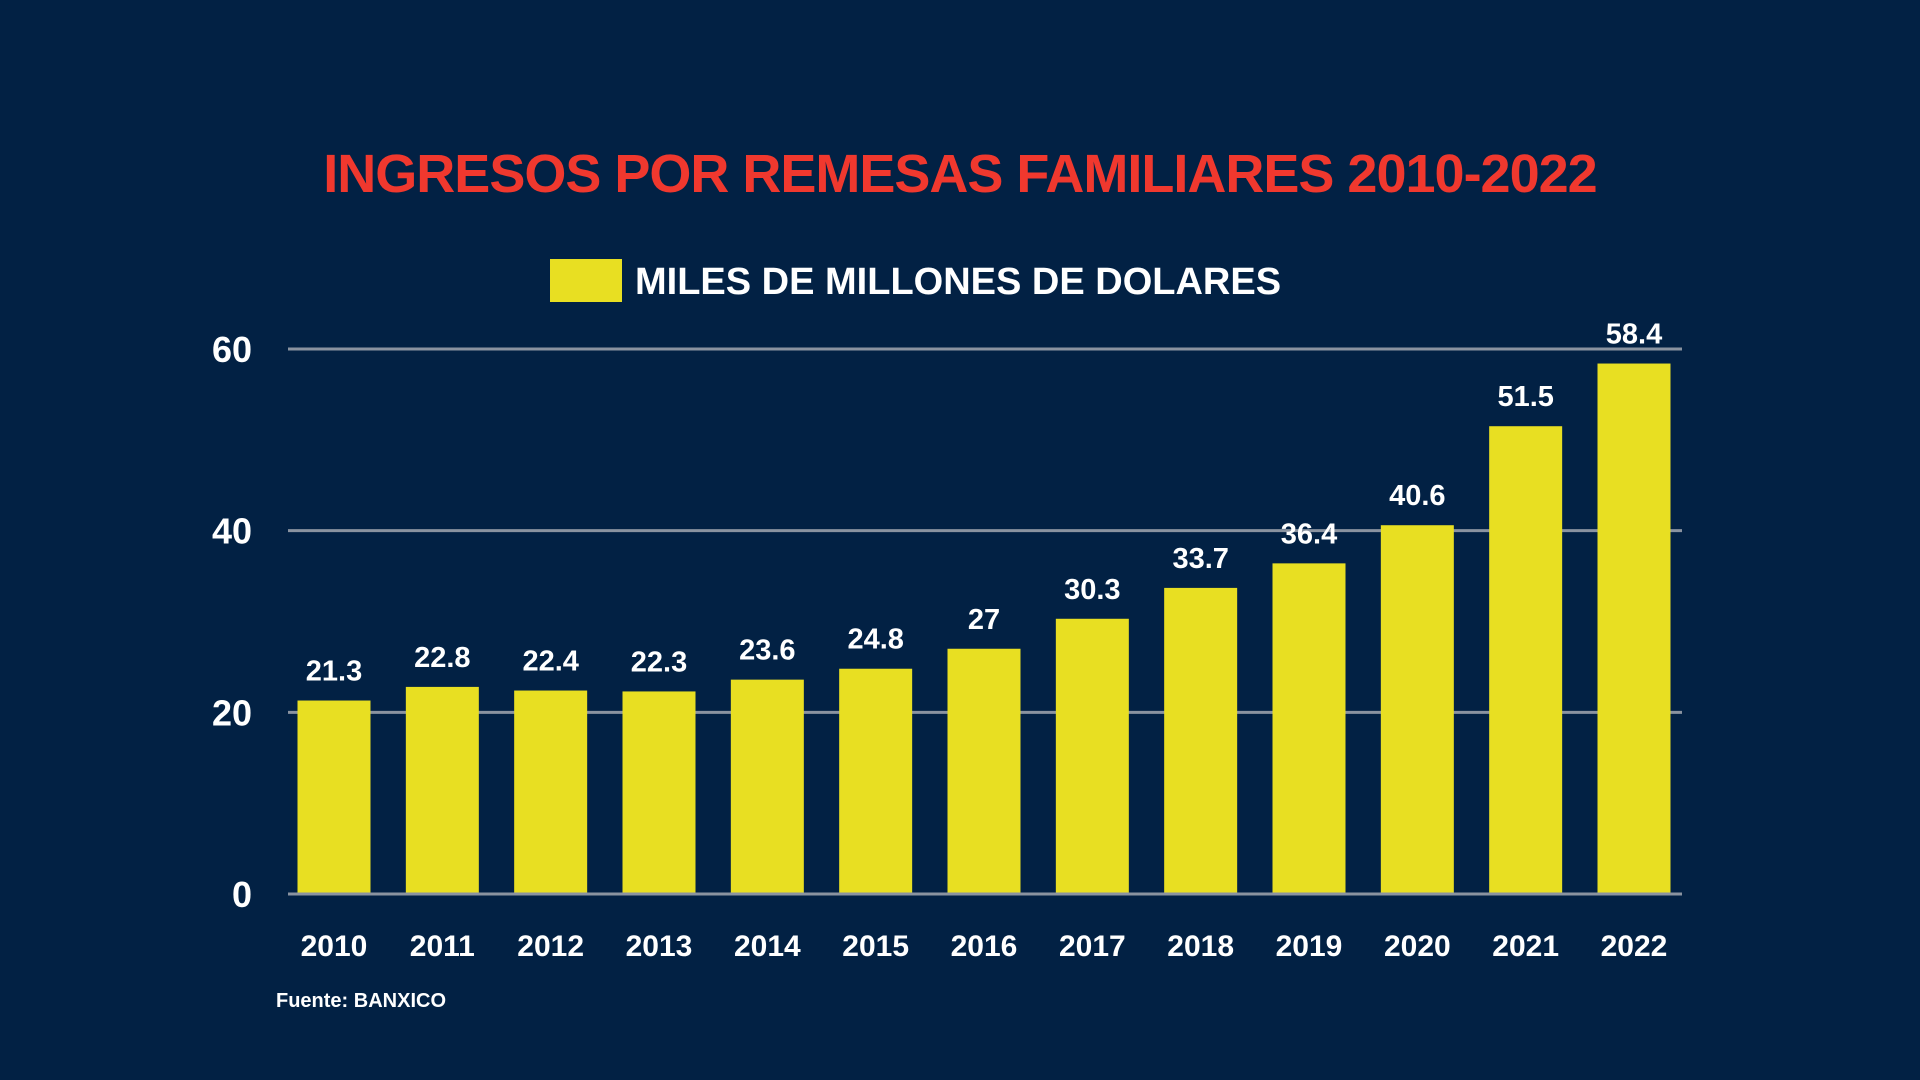  I want to click on data-label-2022: 58.4, so click(1634, 335).